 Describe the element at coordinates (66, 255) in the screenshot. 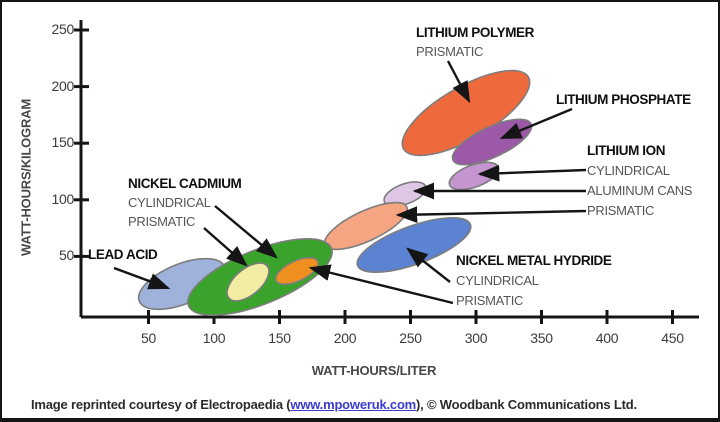

I see `y-tick-label-50: 50` at that location.